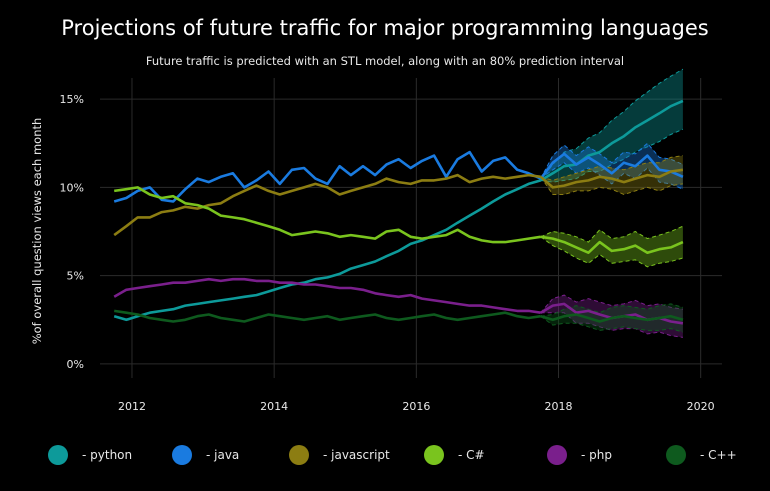  What do you see at coordinates (58, 455) in the screenshot?
I see `legend-swatch-python` at bounding box center [58, 455].